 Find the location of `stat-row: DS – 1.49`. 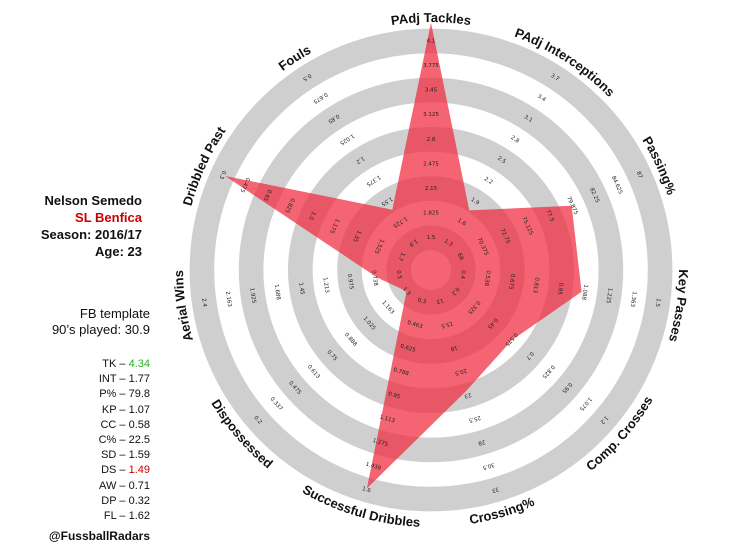

stat-row: DS – 1.49 is located at coordinates (105, 470).